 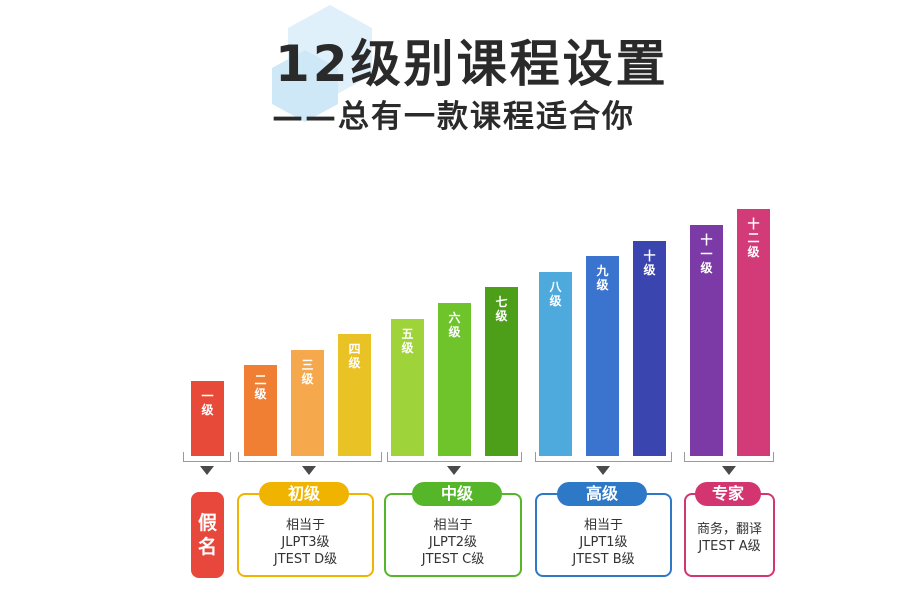 I want to click on stage-pseudo-box: 假名, so click(x=207, y=535).